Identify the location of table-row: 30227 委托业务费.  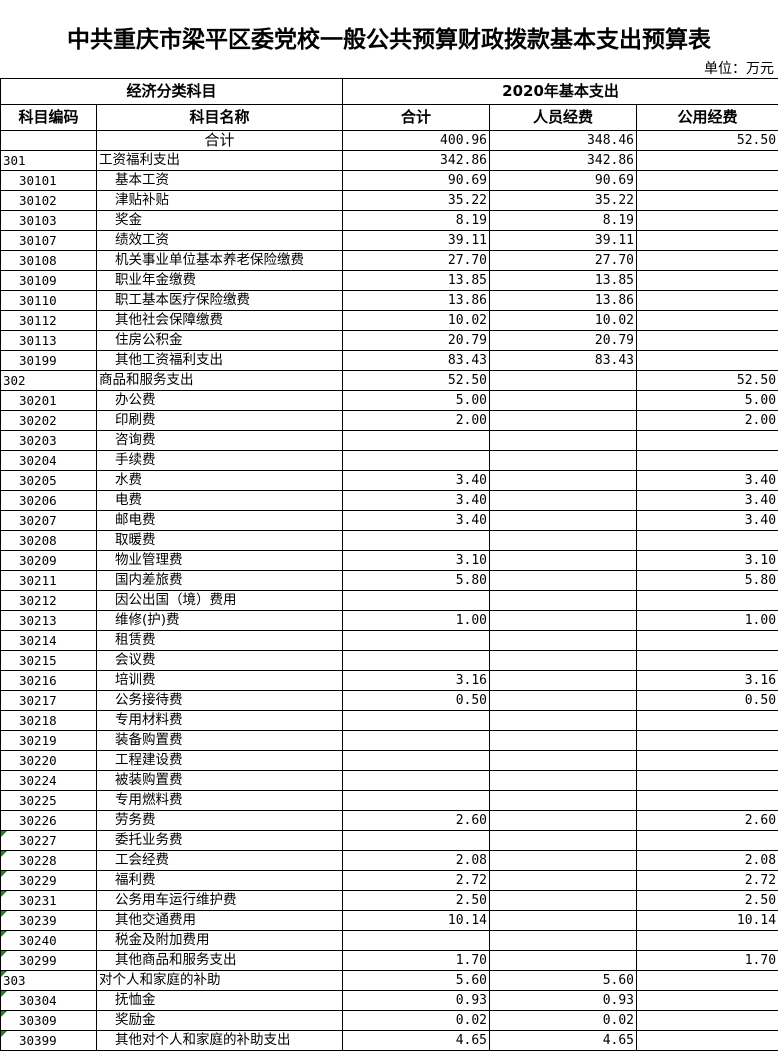
(389, 840).